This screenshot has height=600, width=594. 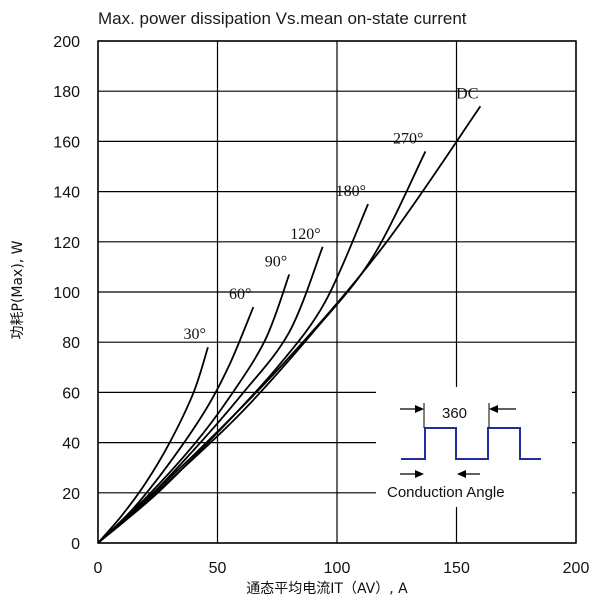 What do you see at coordinates (66, 92) in the screenshot?
I see `y-tick-label: 180` at bounding box center [66, 92].